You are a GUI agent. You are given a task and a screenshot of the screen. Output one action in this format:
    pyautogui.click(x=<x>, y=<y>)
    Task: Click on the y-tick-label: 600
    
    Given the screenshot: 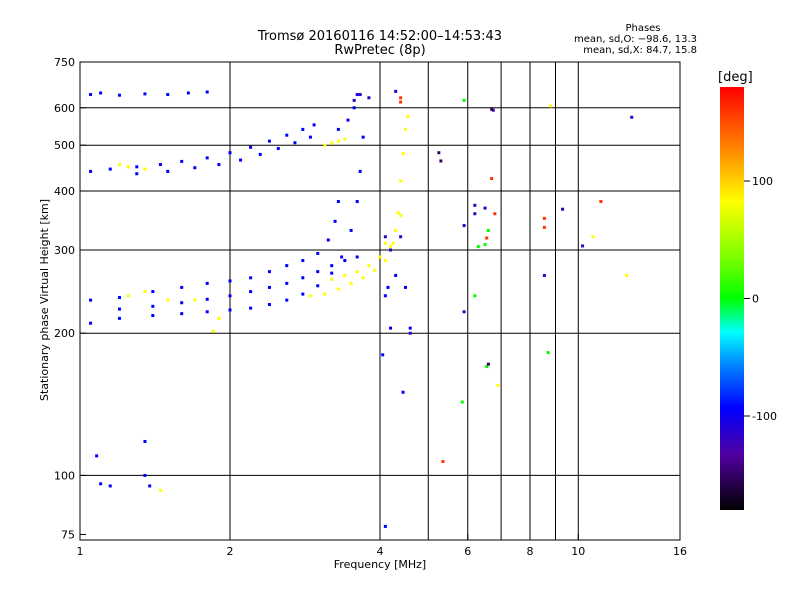 What is the action you would take?
    pyautogui.click(x=64, y=108)
    